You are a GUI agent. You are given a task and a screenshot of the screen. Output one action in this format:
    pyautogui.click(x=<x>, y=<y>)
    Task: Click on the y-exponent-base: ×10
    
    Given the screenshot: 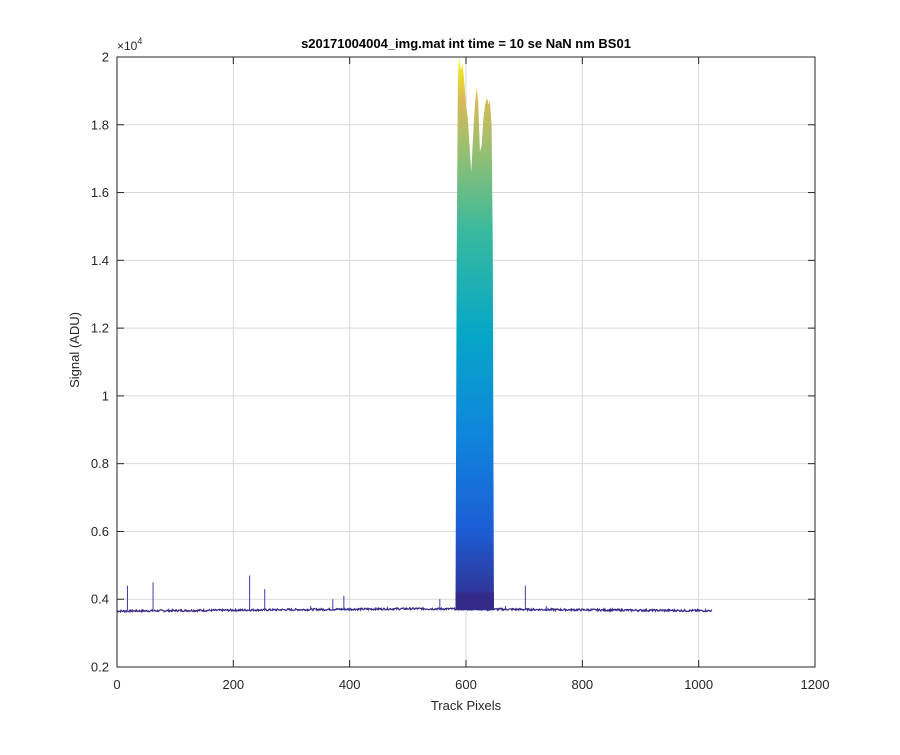 What is the action you would take?
    pyautogui.click(x=127, y=46)
    